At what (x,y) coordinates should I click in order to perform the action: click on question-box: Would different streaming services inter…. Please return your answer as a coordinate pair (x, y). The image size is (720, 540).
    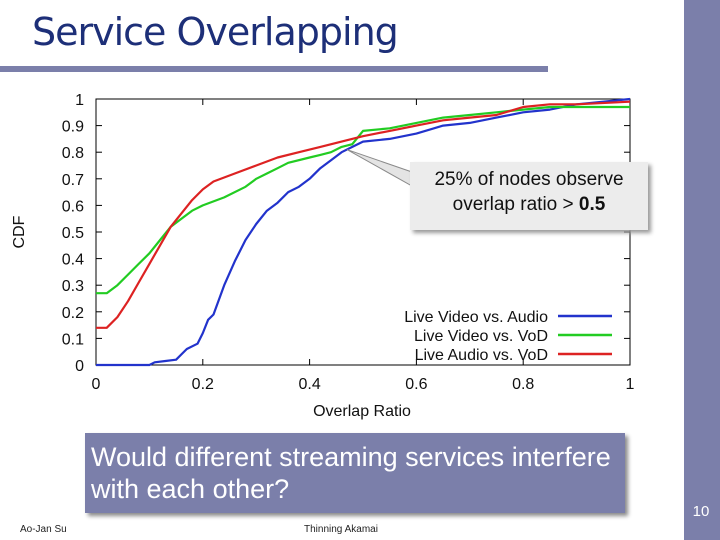
    Looking at the image, I should click on (355, 473).